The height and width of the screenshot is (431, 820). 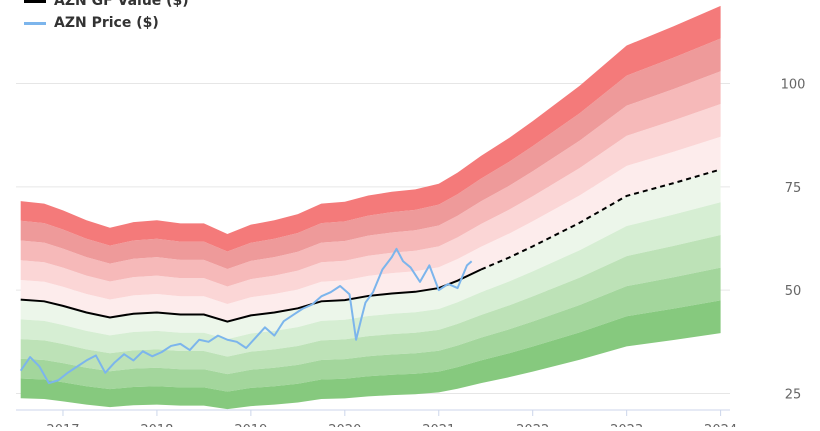 I want to click on gf-value-line, so click(x=251, y=295).